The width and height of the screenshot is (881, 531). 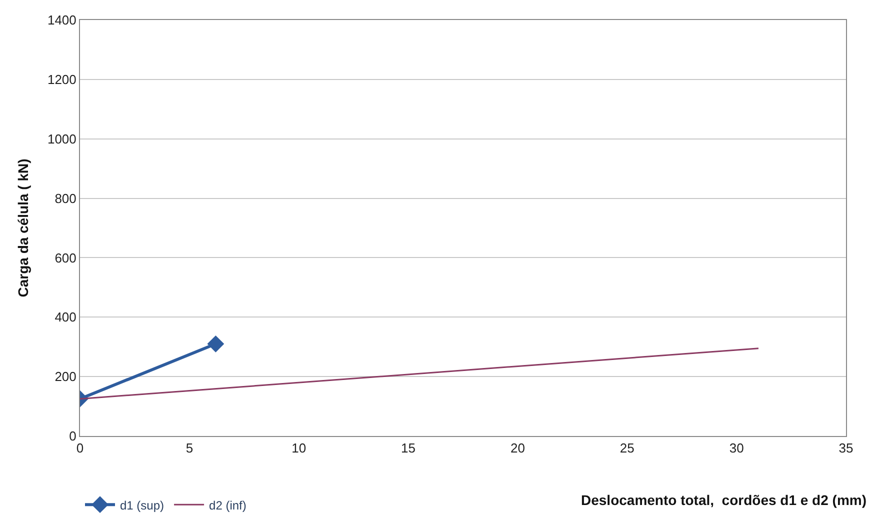 What do you see at coordinates (72, 436) in the screenshot?
I see `y-tick-label: 0` at bounding box center [72, 436].